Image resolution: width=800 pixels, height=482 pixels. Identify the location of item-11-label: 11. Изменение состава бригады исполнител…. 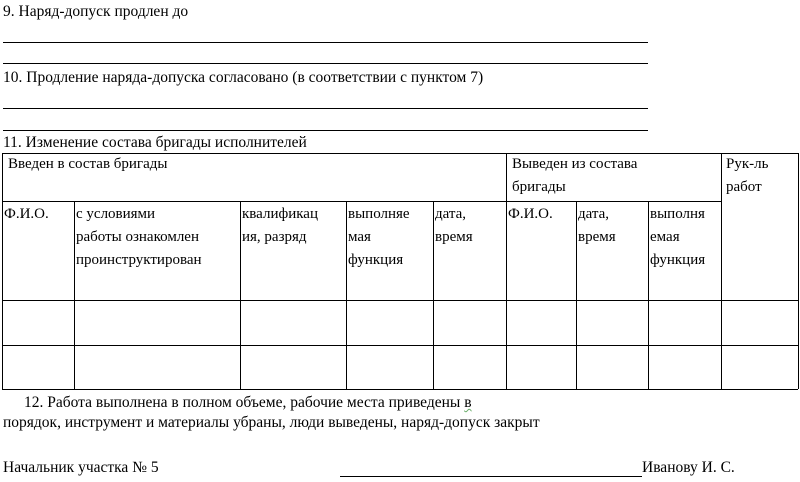
(155, 142).